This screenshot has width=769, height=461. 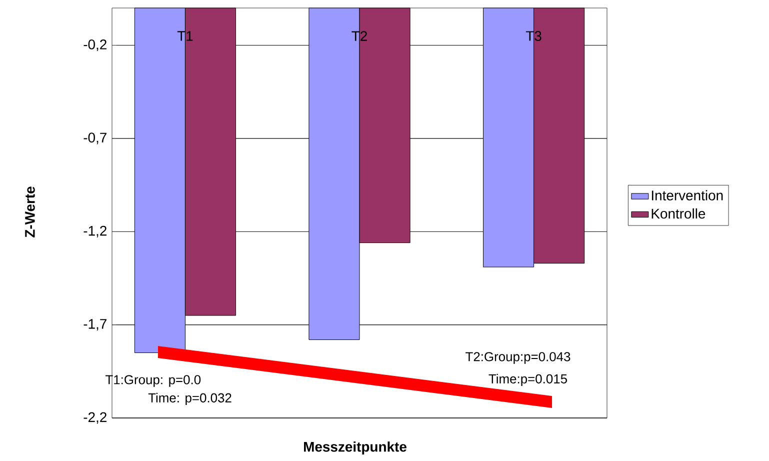 I want to click on x-tick-label: T3, so click(x=534, y=36).